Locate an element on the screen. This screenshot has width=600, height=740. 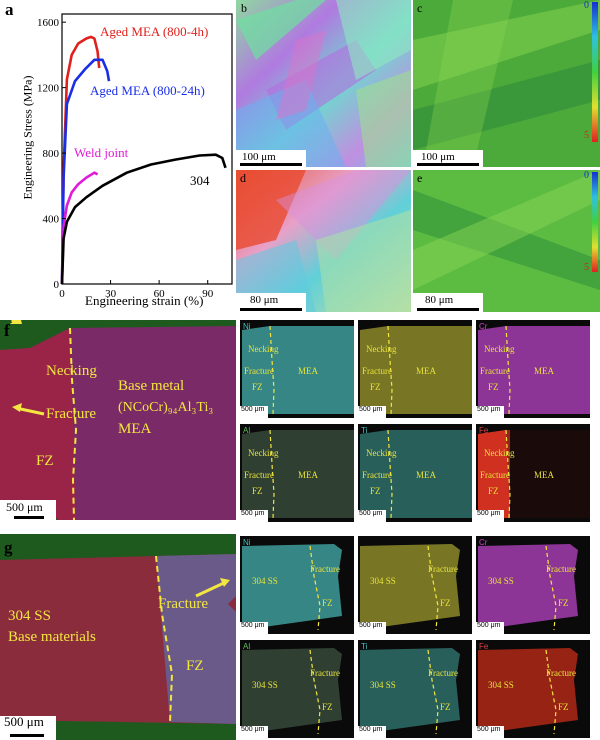
g-fracture-label: Fracture is located at coordinates (183, 604).